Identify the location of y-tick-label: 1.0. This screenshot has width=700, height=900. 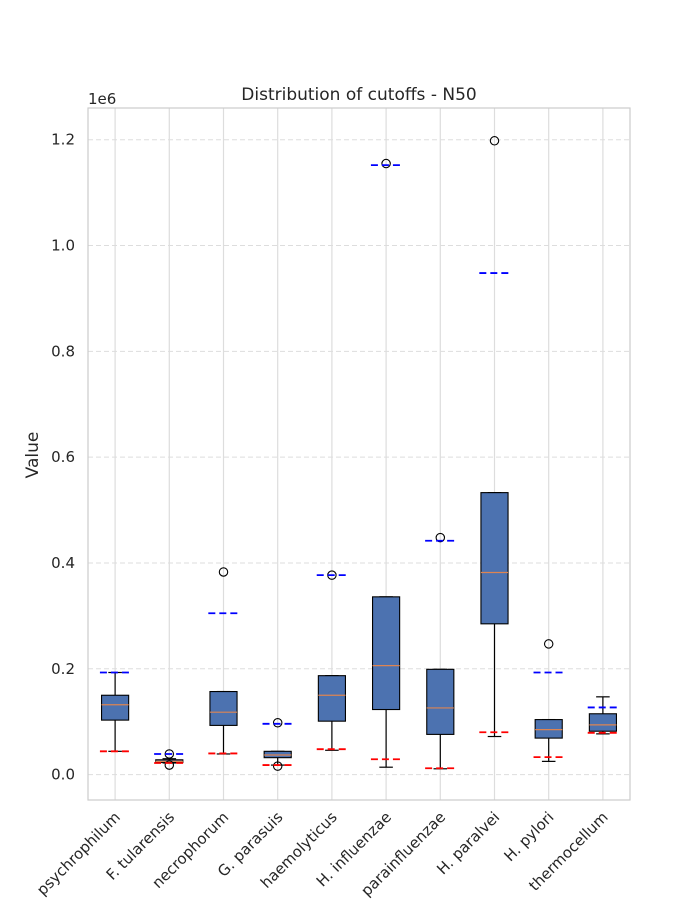
(63, 246).